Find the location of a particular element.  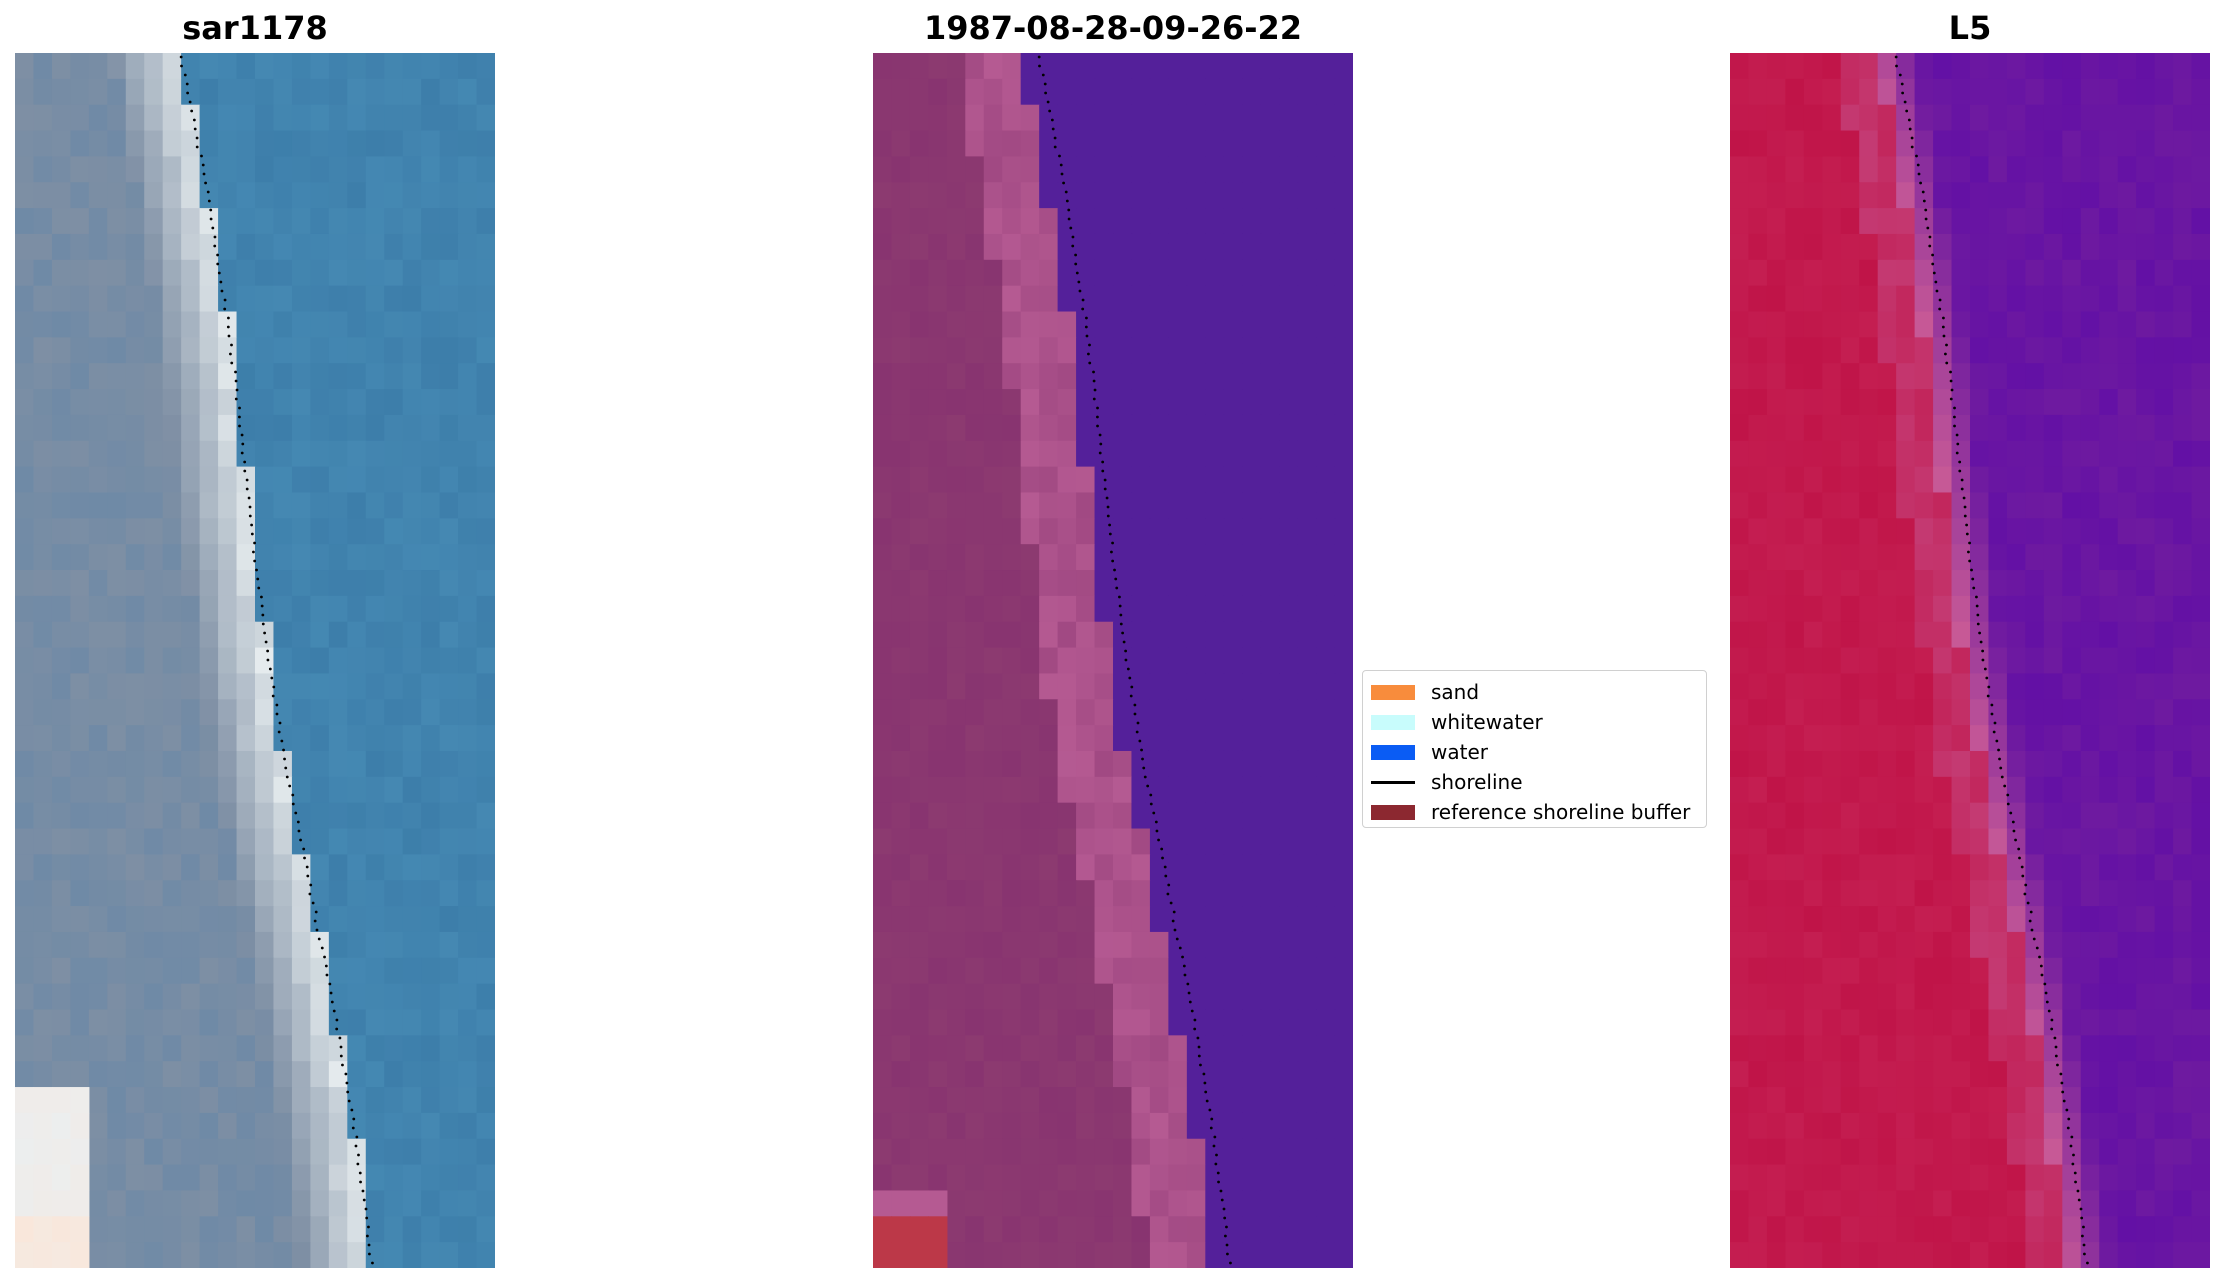

legend-swatch-sand is located at coordinates (1393, 692).